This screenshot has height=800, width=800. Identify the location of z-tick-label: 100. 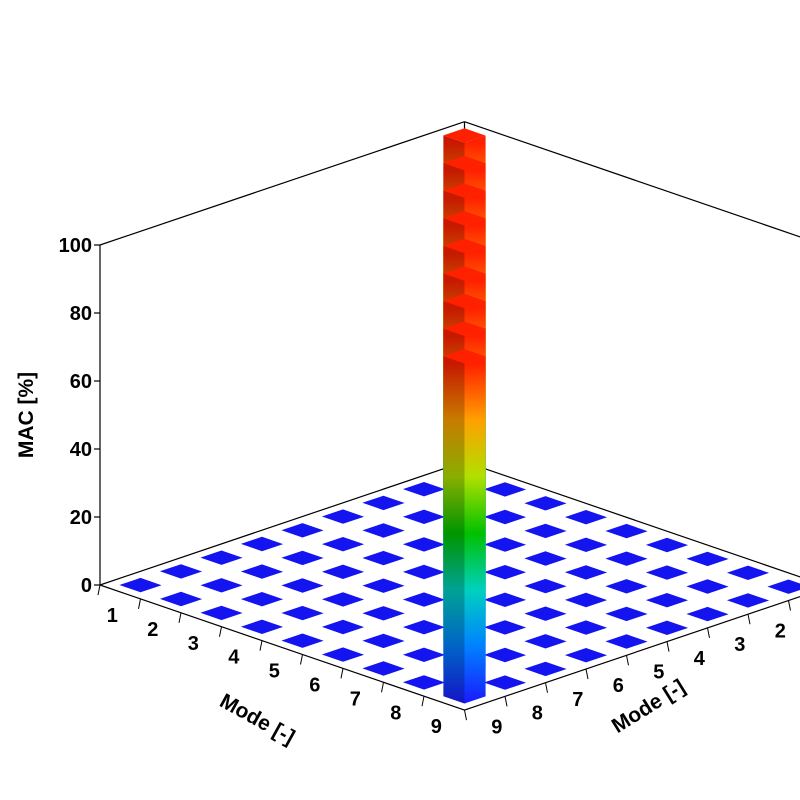
(75, 246).